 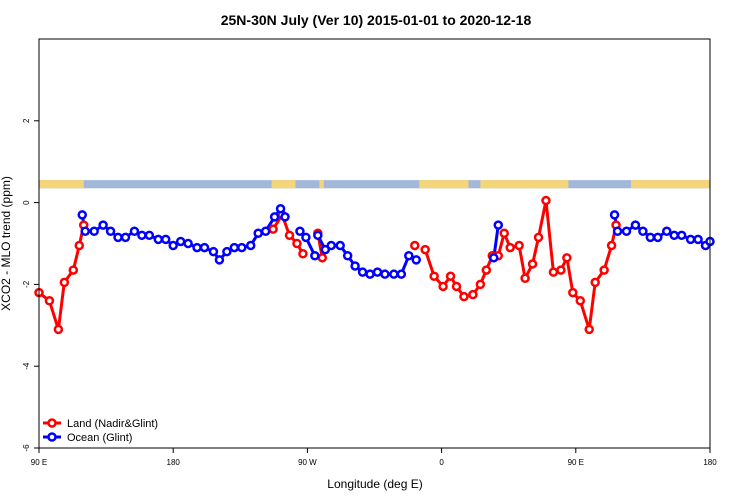 What do you see at coordinates (374, 484) in the screenshot?
I see `x-axis-label: Longitude (deg E)` at bounding box center [374, 484].